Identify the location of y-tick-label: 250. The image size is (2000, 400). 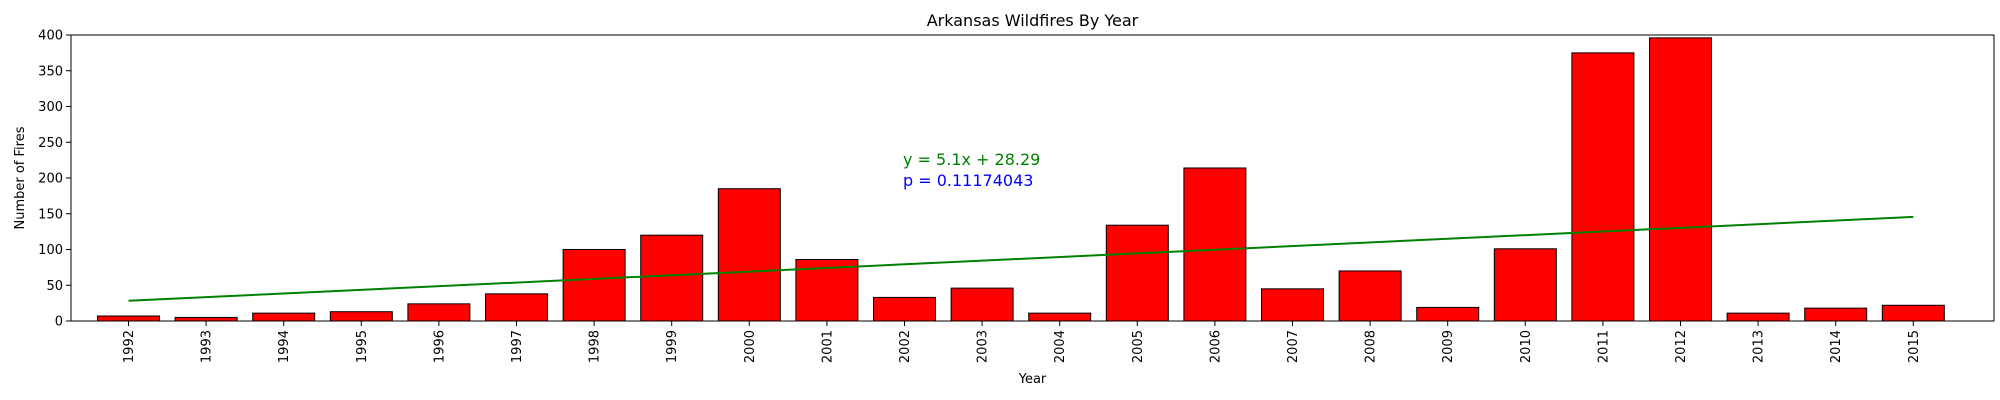
(50, 143).